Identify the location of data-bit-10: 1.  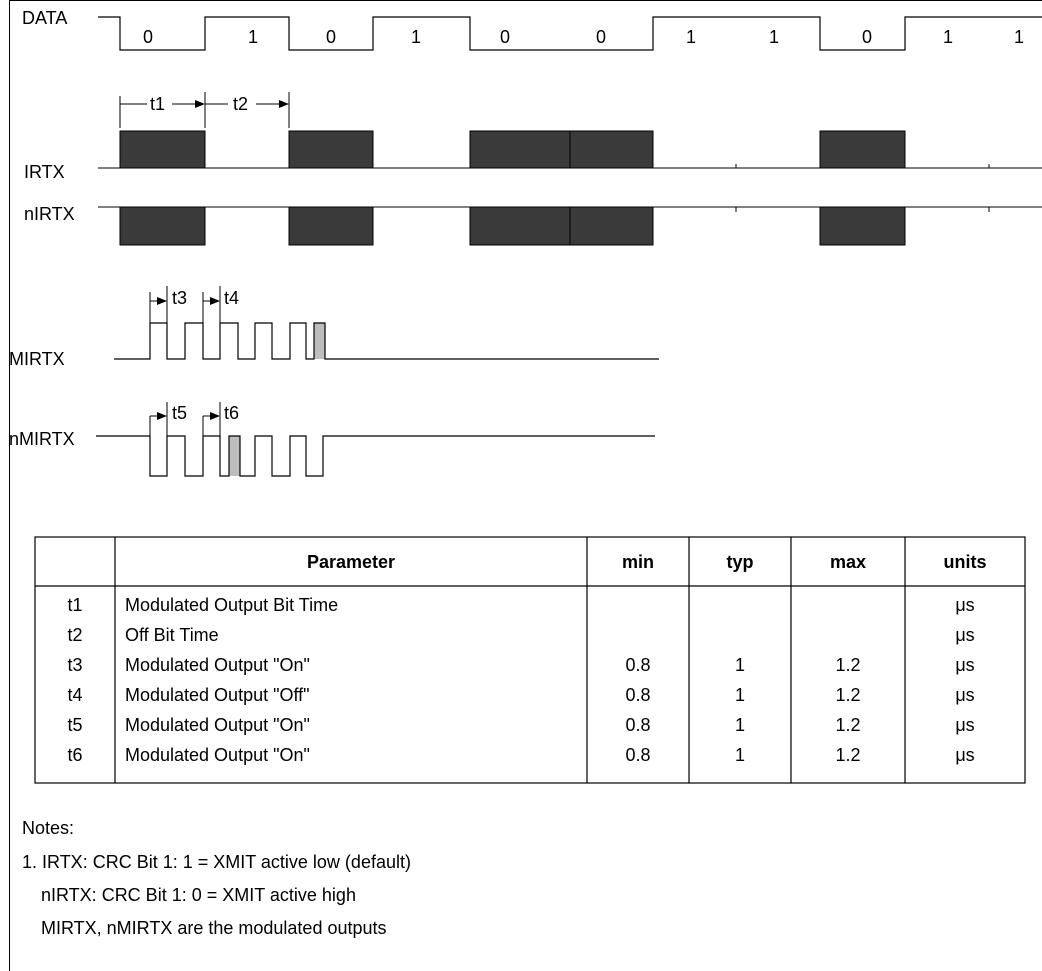
(1019, 37).